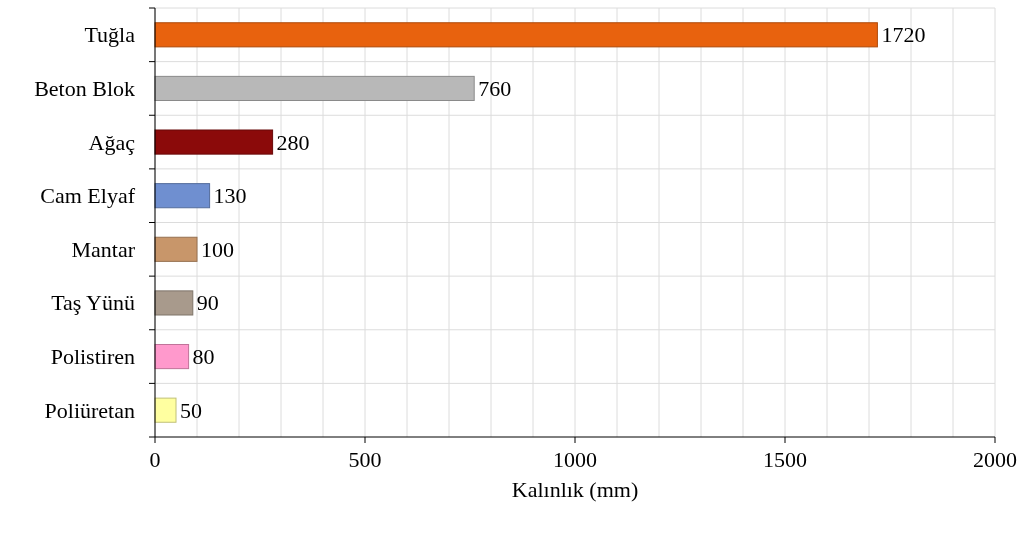  Describe the element at coordinates (575, 489) in the screenshot. I see `x-axis-title: Kalınlık (mm)` at that location.